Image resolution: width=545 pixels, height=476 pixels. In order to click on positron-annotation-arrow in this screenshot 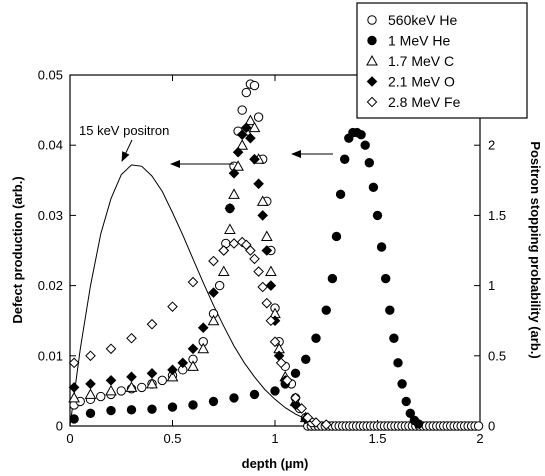, I will do `click(127, 150)`.